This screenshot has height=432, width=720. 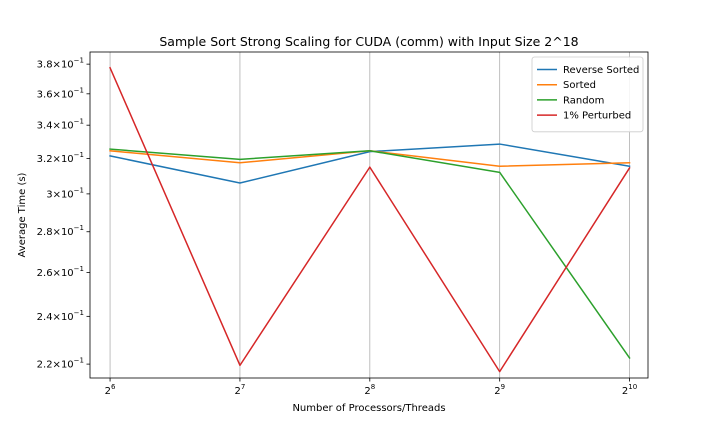 I want to click on y-tick-label: 2.6×10⁻¹, so click(x=60, y=272).